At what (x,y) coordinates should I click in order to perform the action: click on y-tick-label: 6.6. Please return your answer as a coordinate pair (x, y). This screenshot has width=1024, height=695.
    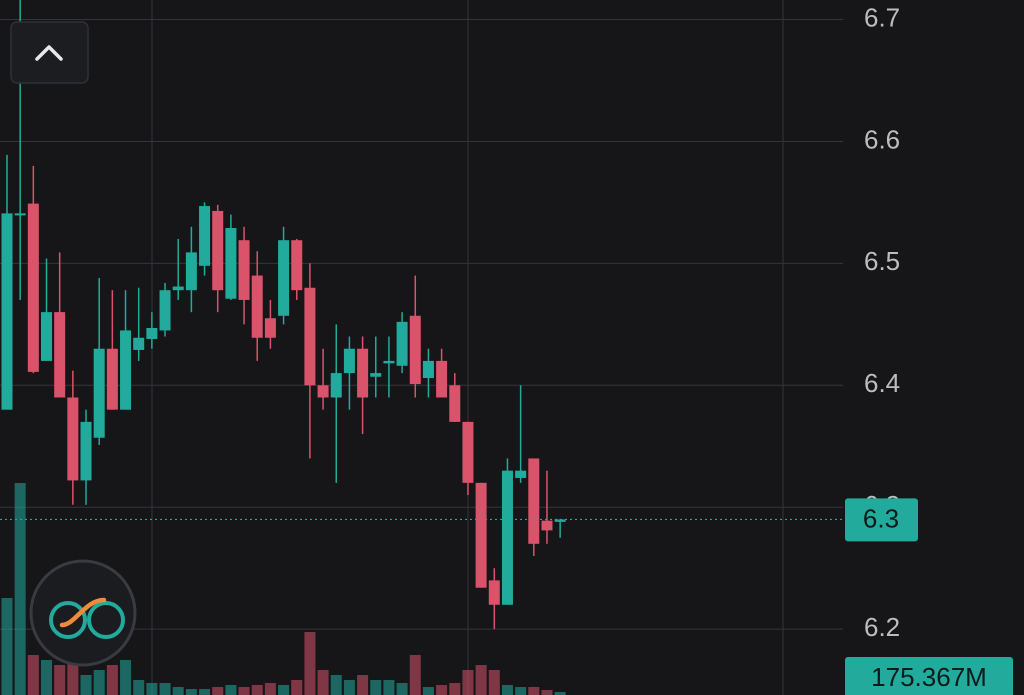
    Looking at the image, I should click on (882, 139).